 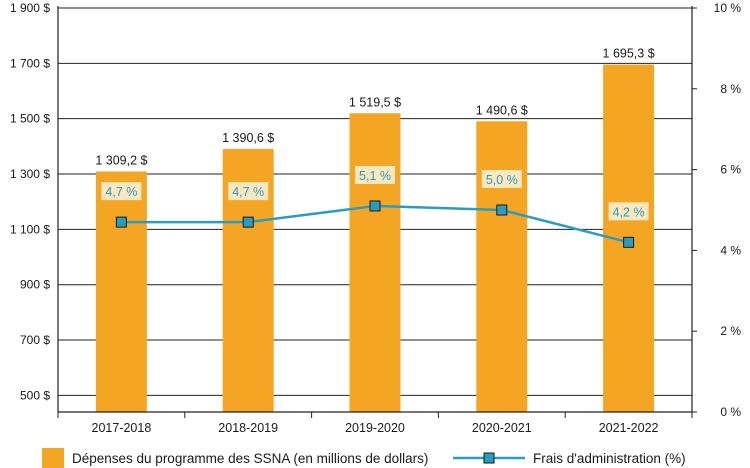 What do you see at coordinates (502, 428) in the screenshot?
I see `x-tick-label: 2020-2021` at bounding box center [502, 428].